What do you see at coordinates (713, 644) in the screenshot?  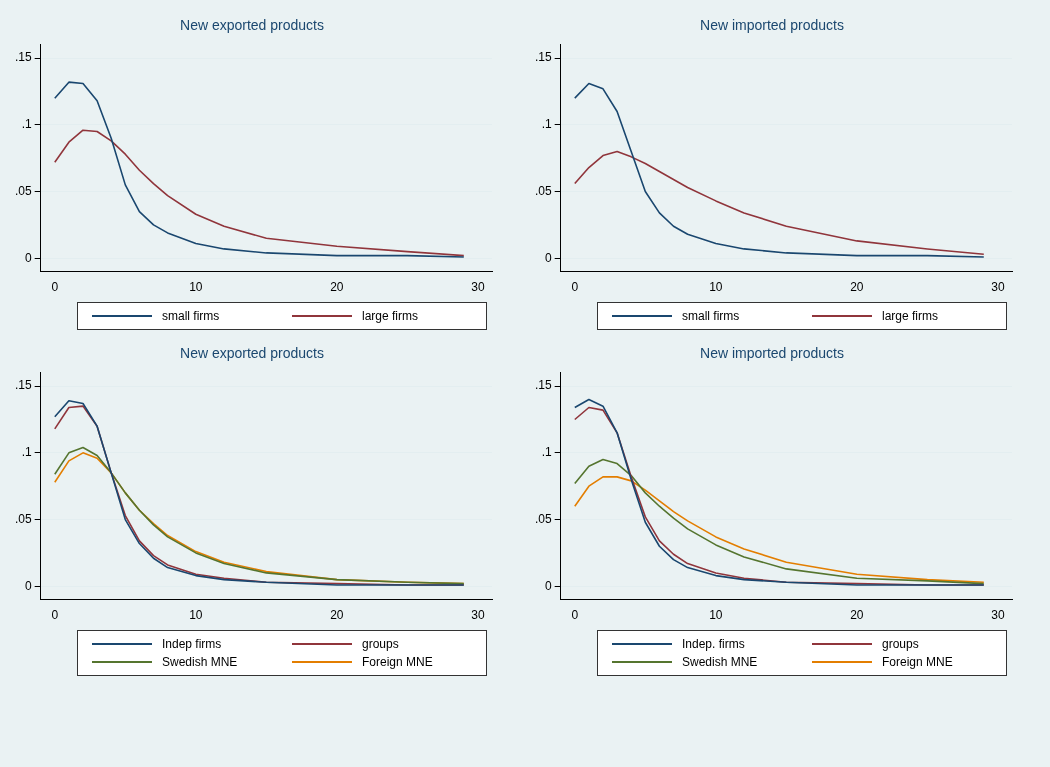 I see `legend-label: Indep. firms` at bounding box center [713, 644].